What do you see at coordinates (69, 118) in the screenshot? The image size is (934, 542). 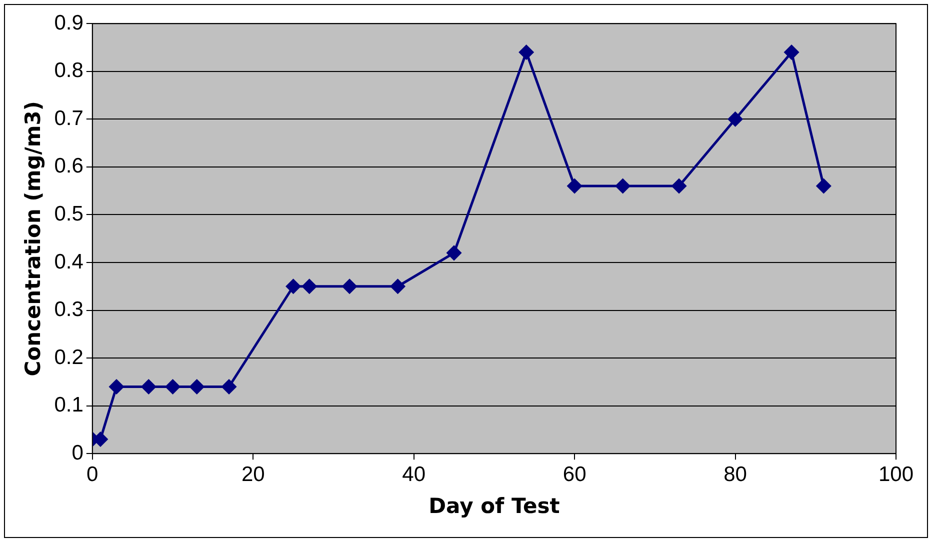 I see `y-tick-label: 0.7` at bounding box center [69, 118].